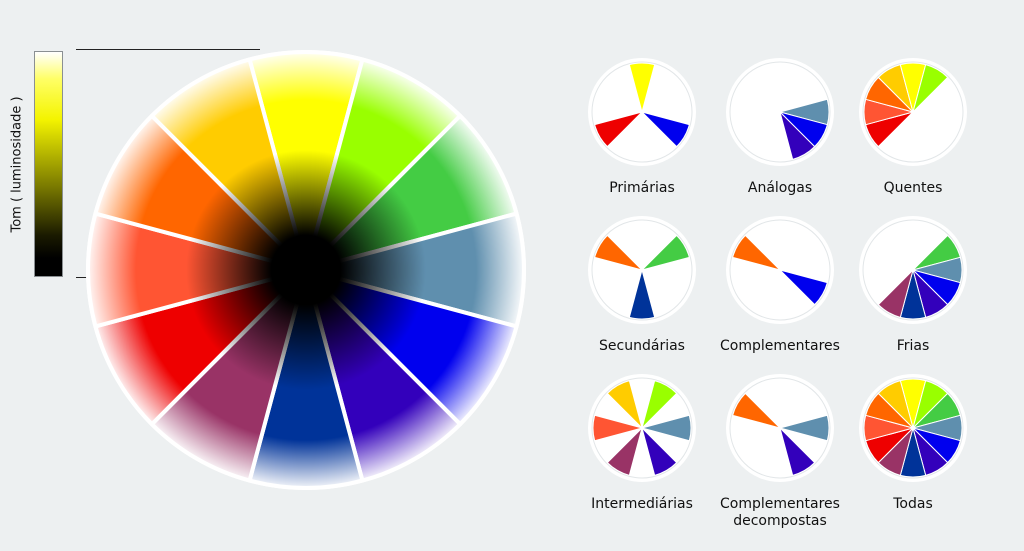 The height and width of the screenshot is (551, 1024). What do you see at coordinates (642, 504) in the screenshot?
I see `swatch-label-6: Intermediárias` at bounding box center [642, 504].